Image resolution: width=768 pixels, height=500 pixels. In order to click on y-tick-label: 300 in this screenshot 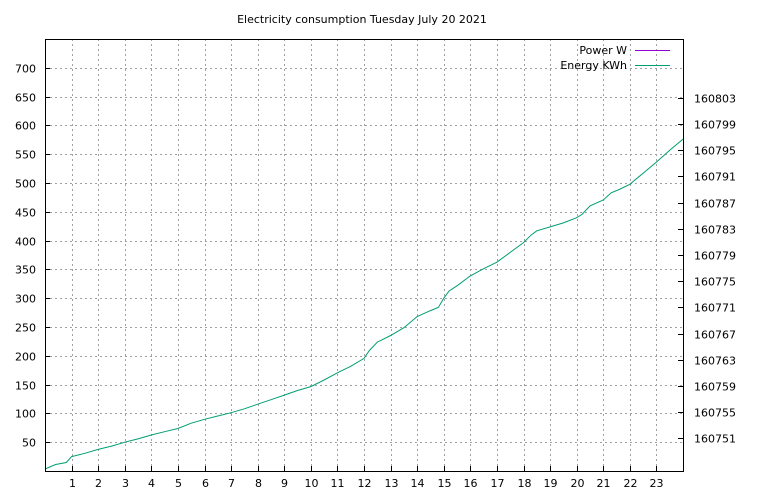, I will do `click(25, 299)`.